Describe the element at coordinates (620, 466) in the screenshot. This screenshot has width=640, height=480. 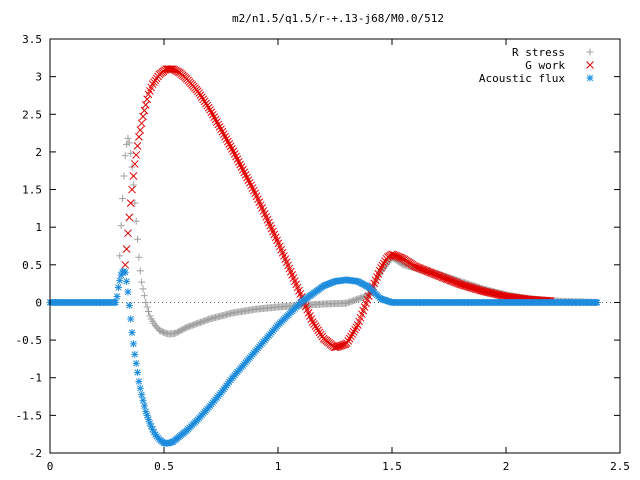
I see `x-tick-label: 2.5` at that location.